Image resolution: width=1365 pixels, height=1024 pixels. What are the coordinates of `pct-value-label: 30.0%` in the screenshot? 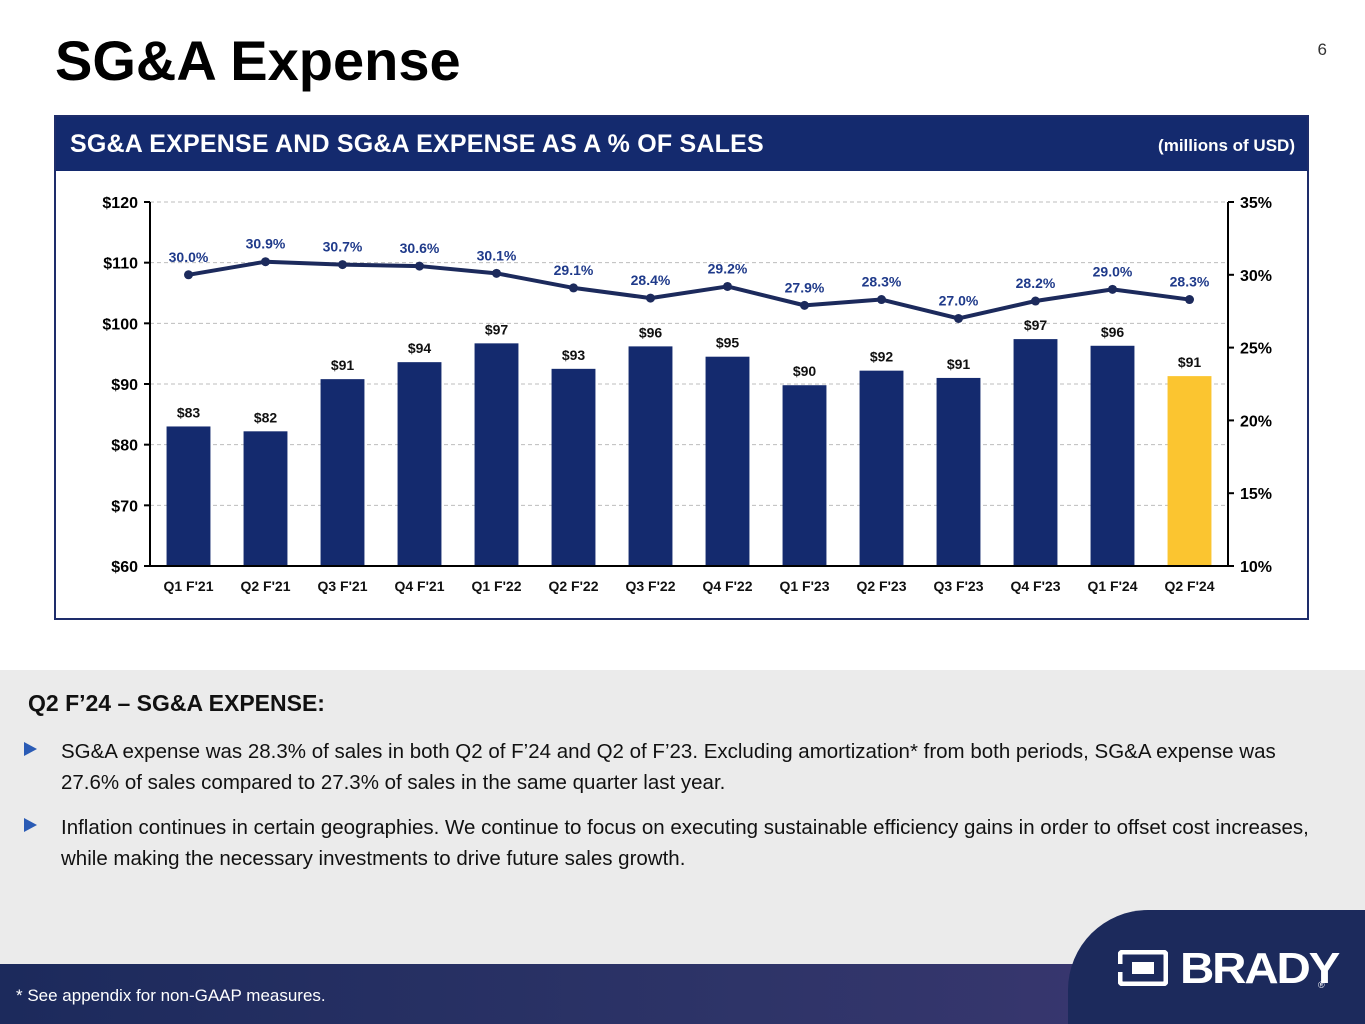 It's located at (189, 257).